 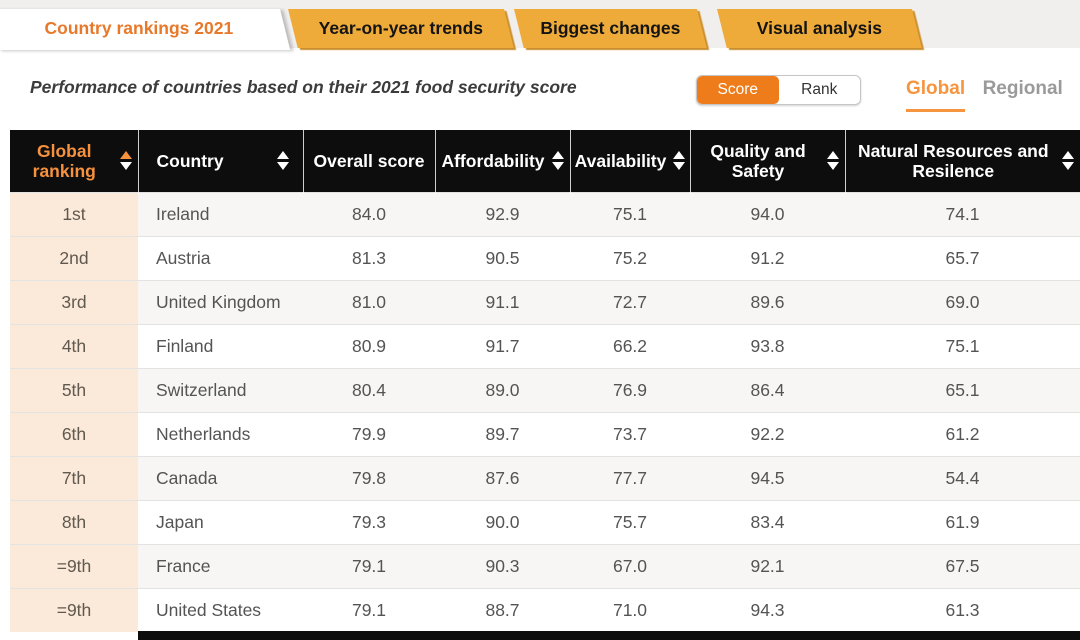 What do you see at coordinates (630, 213) in the screenshot?
I see `availability-cell: 75.1` at bounding box center [630, 213].